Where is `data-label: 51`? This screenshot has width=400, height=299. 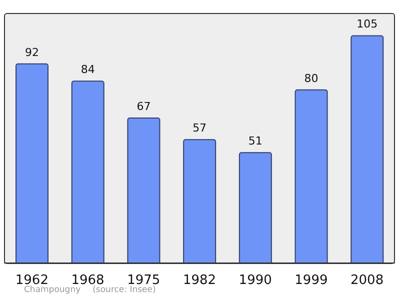 data-label: 51 is located at coordinates (255, 141).